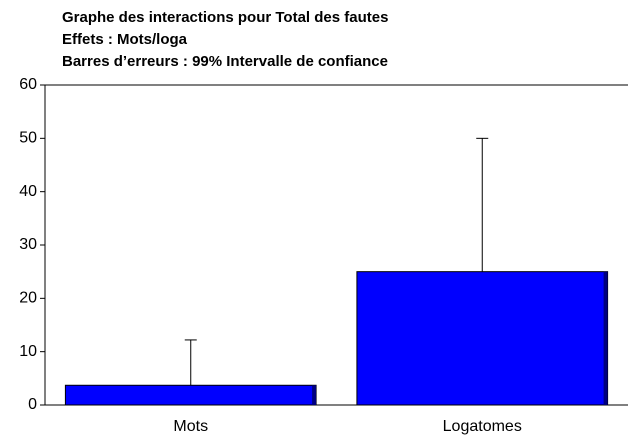  Describe the element at coordinates (28, 84) in the screenshot. I see `y-tick-label: 60` at that location.